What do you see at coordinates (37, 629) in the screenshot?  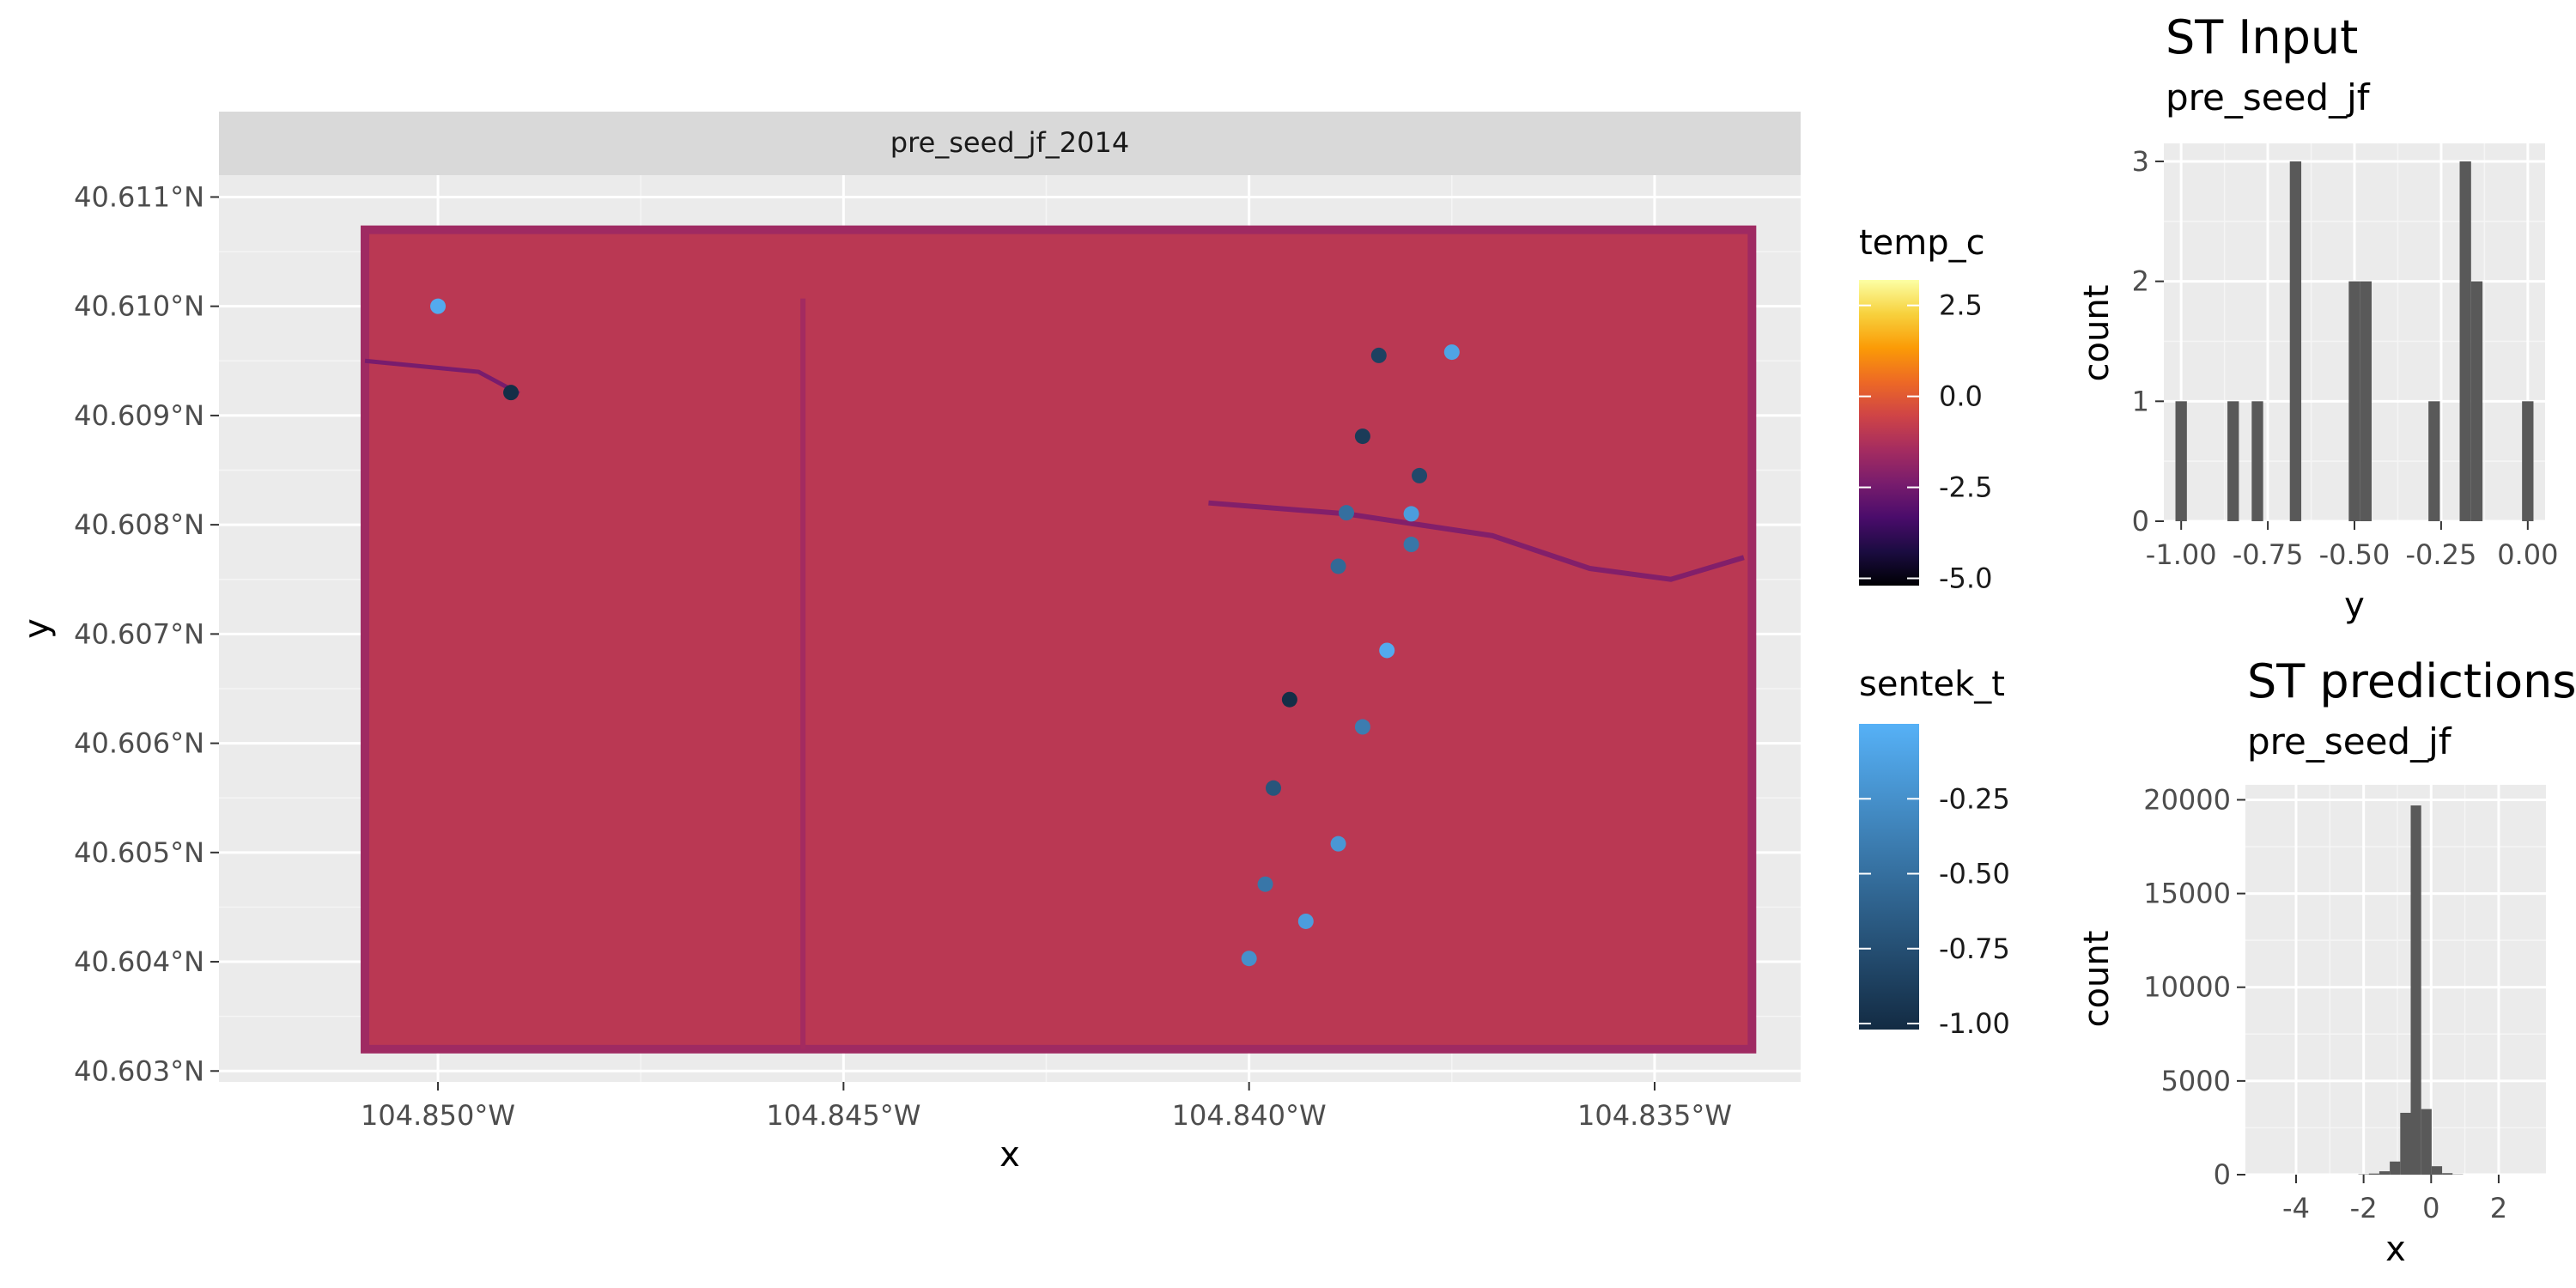 I see `map-y-axis-title: y` at bounding box center [37, 629].